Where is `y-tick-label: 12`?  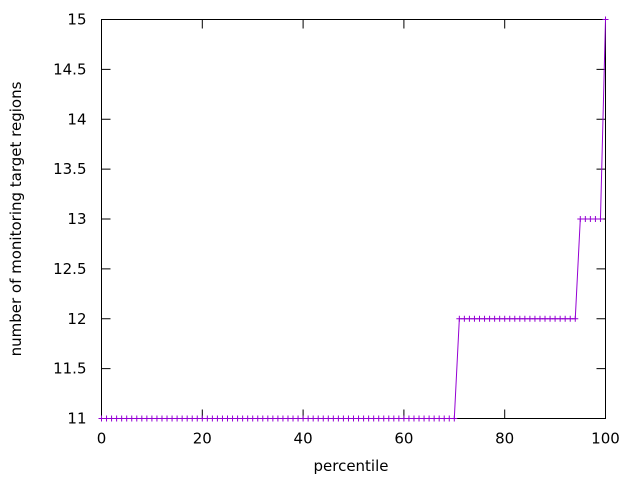
y-tick-label: 12 is located at coordinates (76, 319).